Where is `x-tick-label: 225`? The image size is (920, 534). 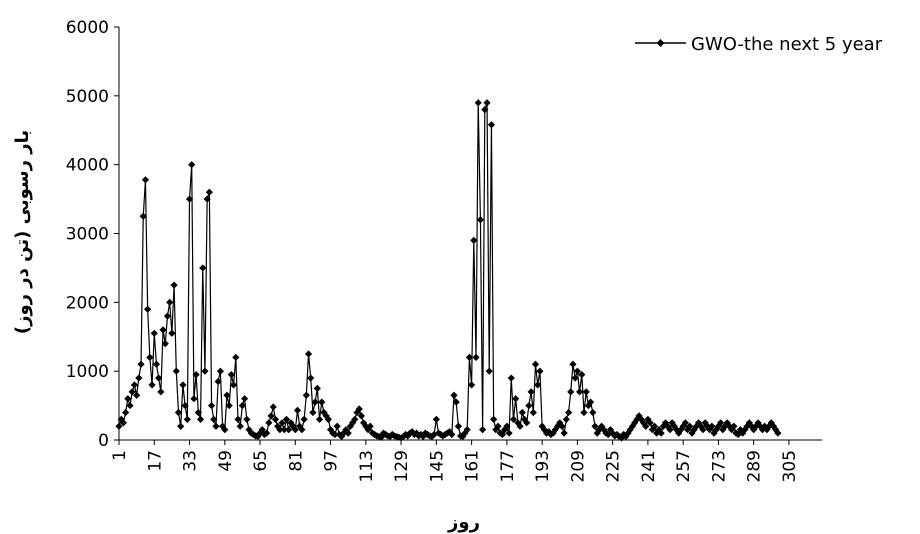 x-tick-label: 225 is located at coordinates (614, 466).